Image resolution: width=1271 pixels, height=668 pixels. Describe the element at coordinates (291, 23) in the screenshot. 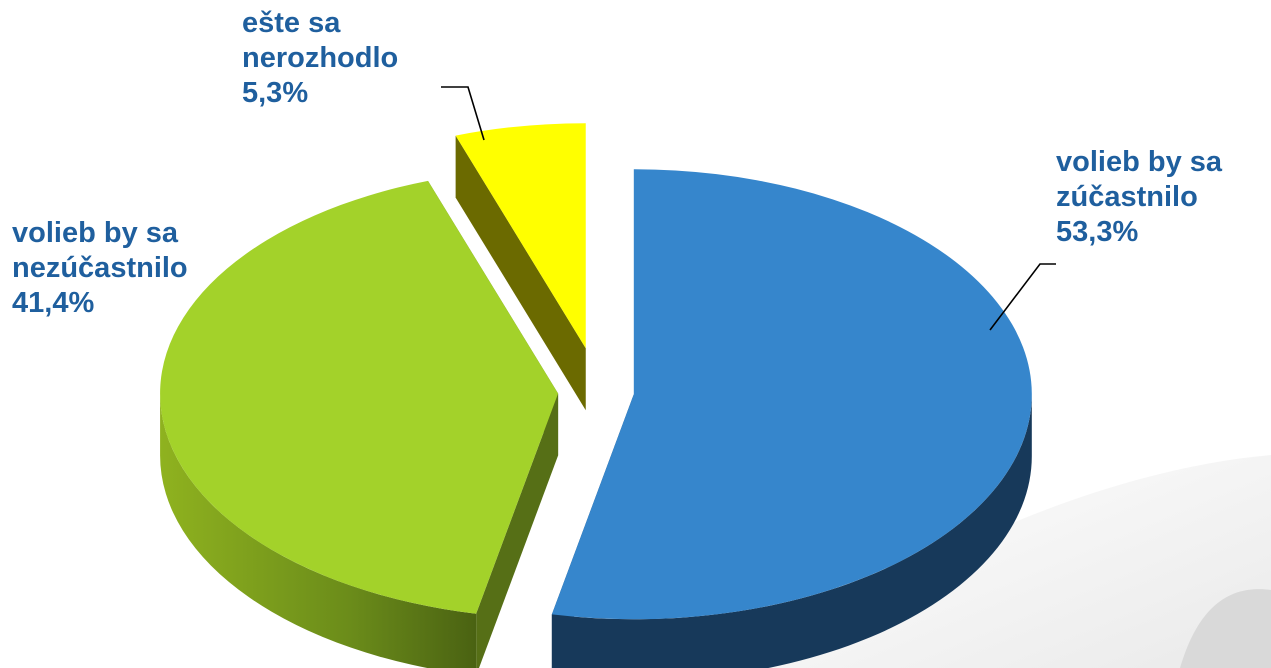

I see `slice-label-line: ešte sa` at that location.